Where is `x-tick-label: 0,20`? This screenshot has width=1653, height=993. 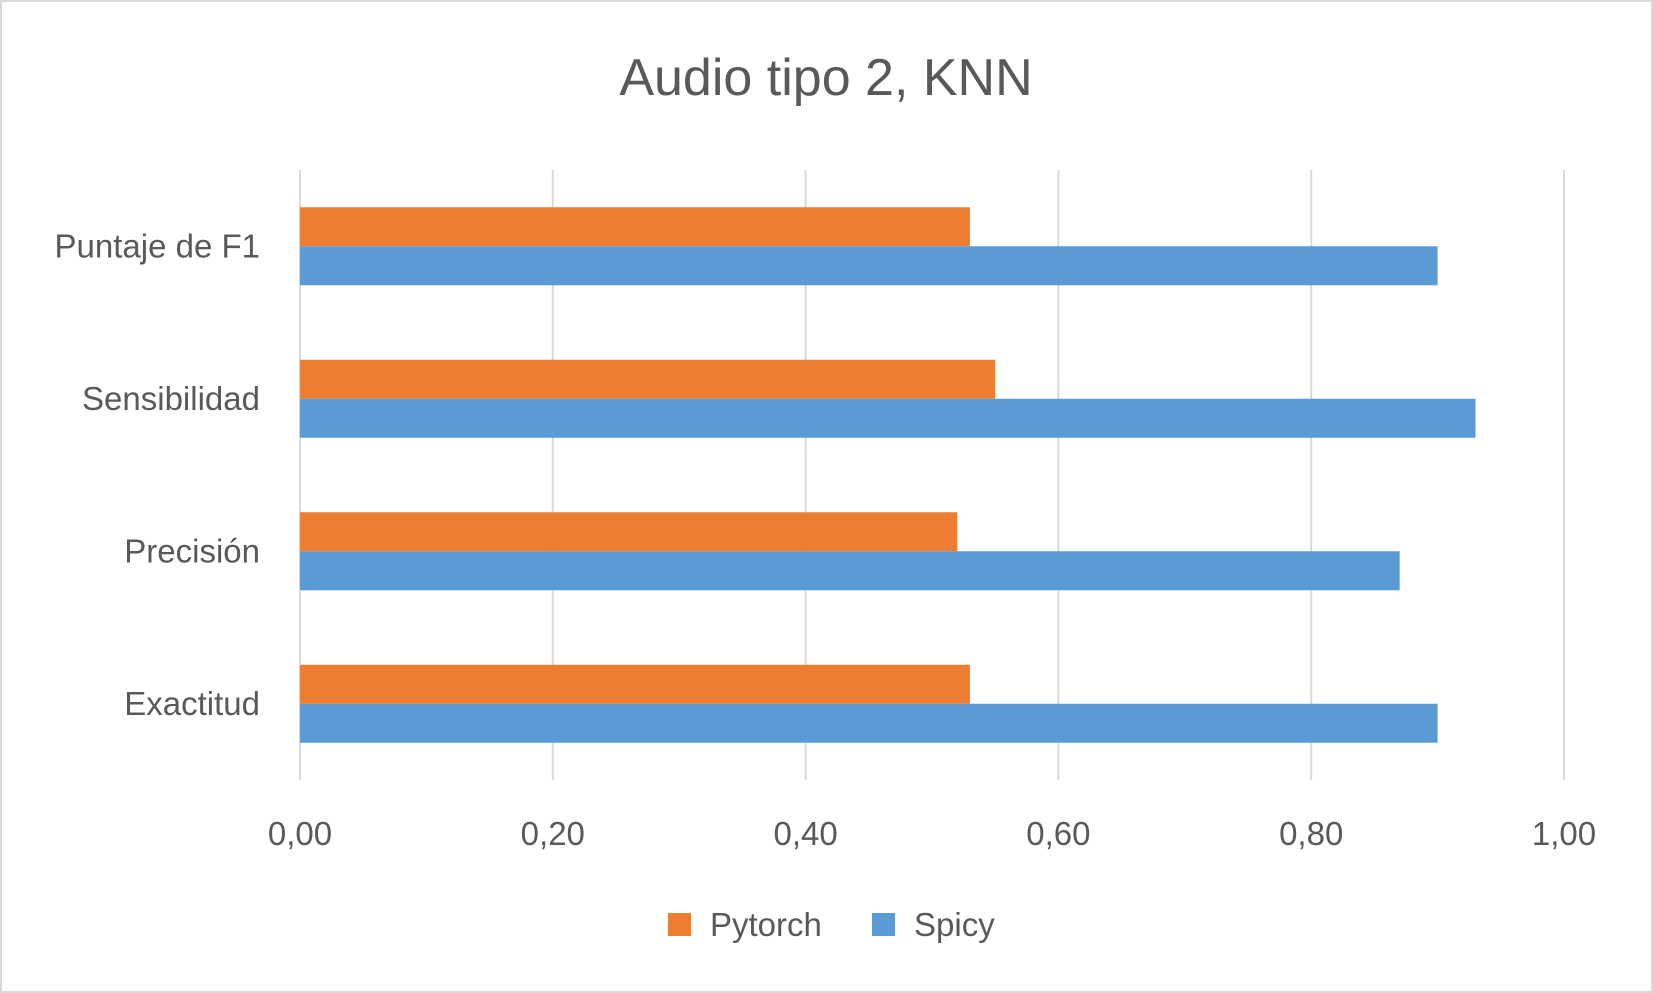 x-tick-label: 0,20 is located at coordinates (553, 833).